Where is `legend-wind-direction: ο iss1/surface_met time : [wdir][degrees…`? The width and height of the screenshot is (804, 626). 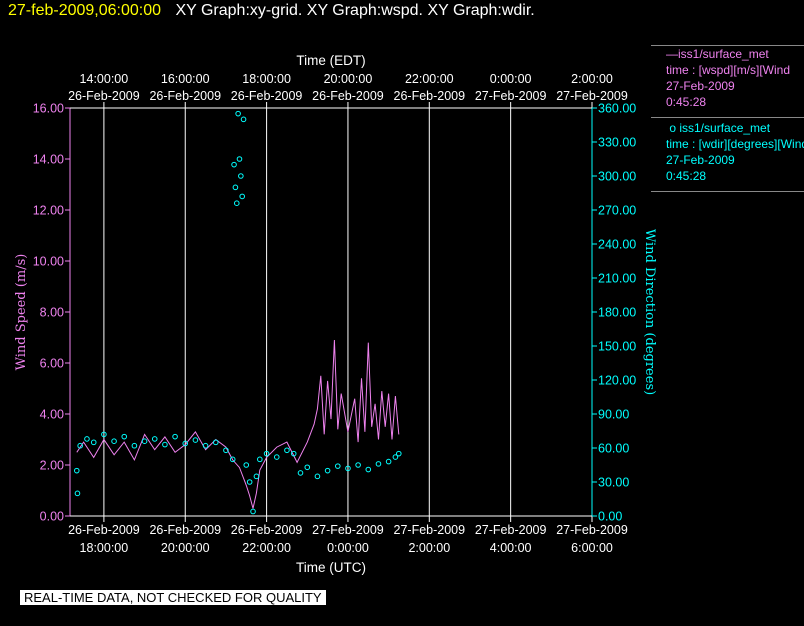 legend-wind-direction: ο iss1/surface_met time : [wdir][degrees… is located at coordinates (735, 152).